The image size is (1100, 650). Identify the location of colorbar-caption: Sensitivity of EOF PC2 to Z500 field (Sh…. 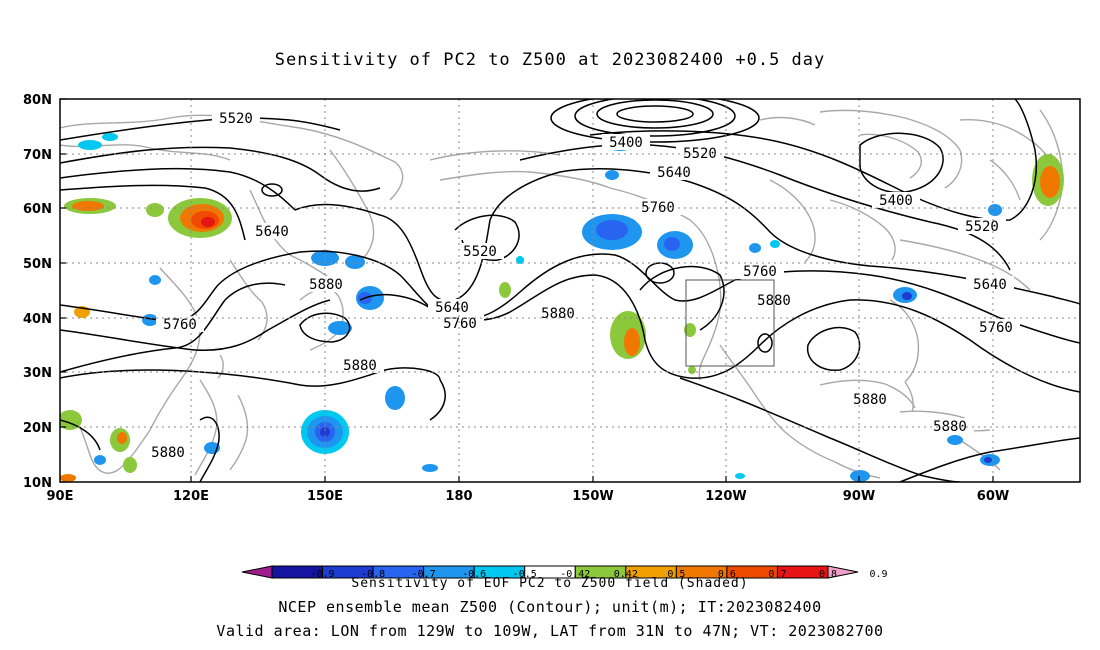
(550, 583).